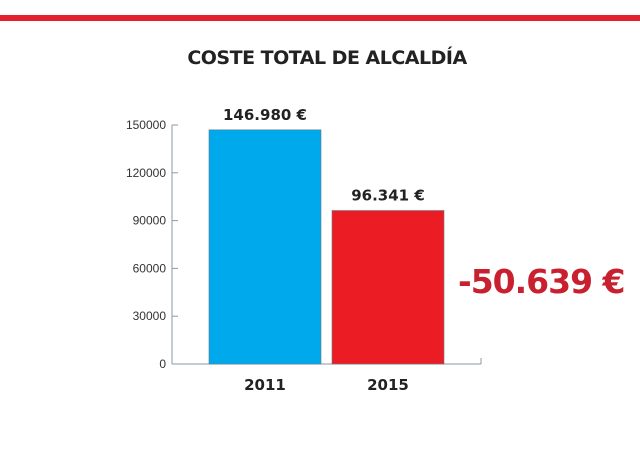 This screenshot has width=640, height=452. I want to click on data-label: 146.980 €, so click(265, 115).